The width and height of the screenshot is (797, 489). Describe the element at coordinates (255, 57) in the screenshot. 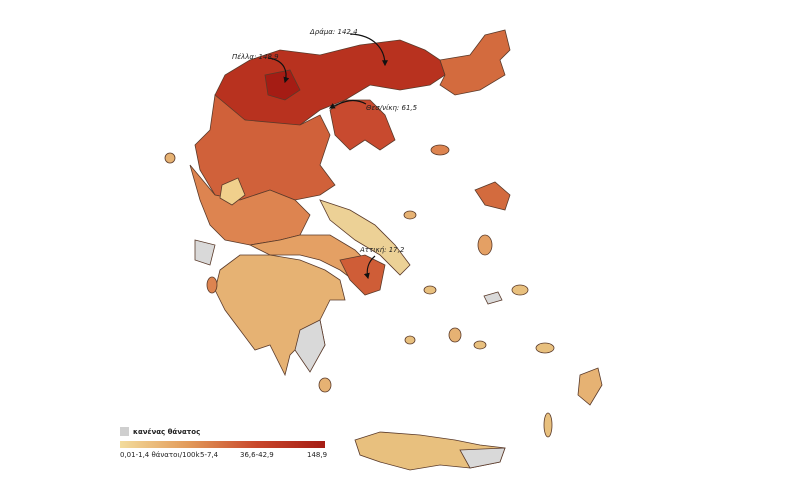

I see `annotation: Πέλλα: 148,9` at that location.